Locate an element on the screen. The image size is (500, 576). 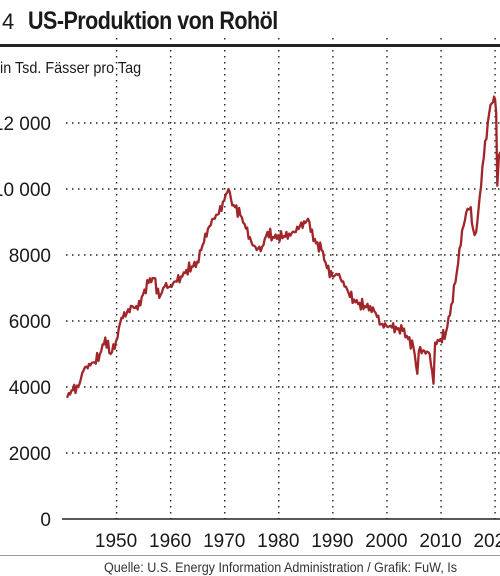
x-tick-label: 1950 is located at coordinates (116, 541).